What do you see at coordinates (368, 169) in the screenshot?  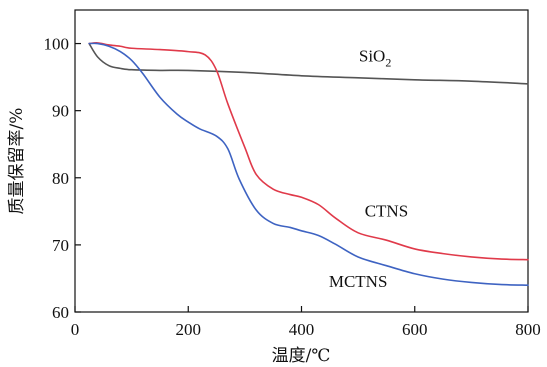 I see `series-labels: SiO2 CTNS MCTNS` at bounding box center [368, 169].